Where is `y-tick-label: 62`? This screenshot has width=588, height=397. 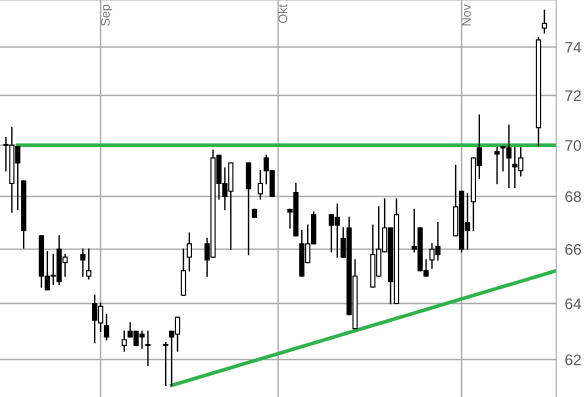
y-tick-label: 62 is located at coordinates (573, 360).